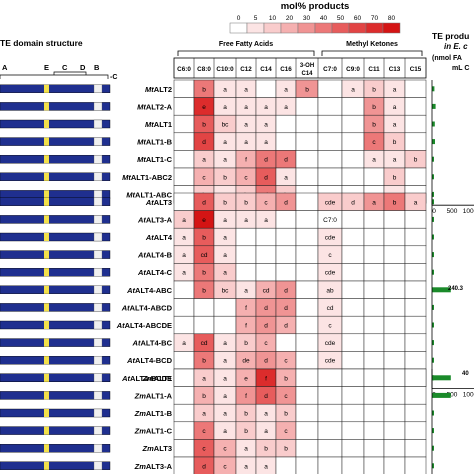 The width and height of the screenshot is (474, 474). Describe the element at coordinates (153, 395) in the screenshot. I see `row-label: ZmALT1-A` at that location.